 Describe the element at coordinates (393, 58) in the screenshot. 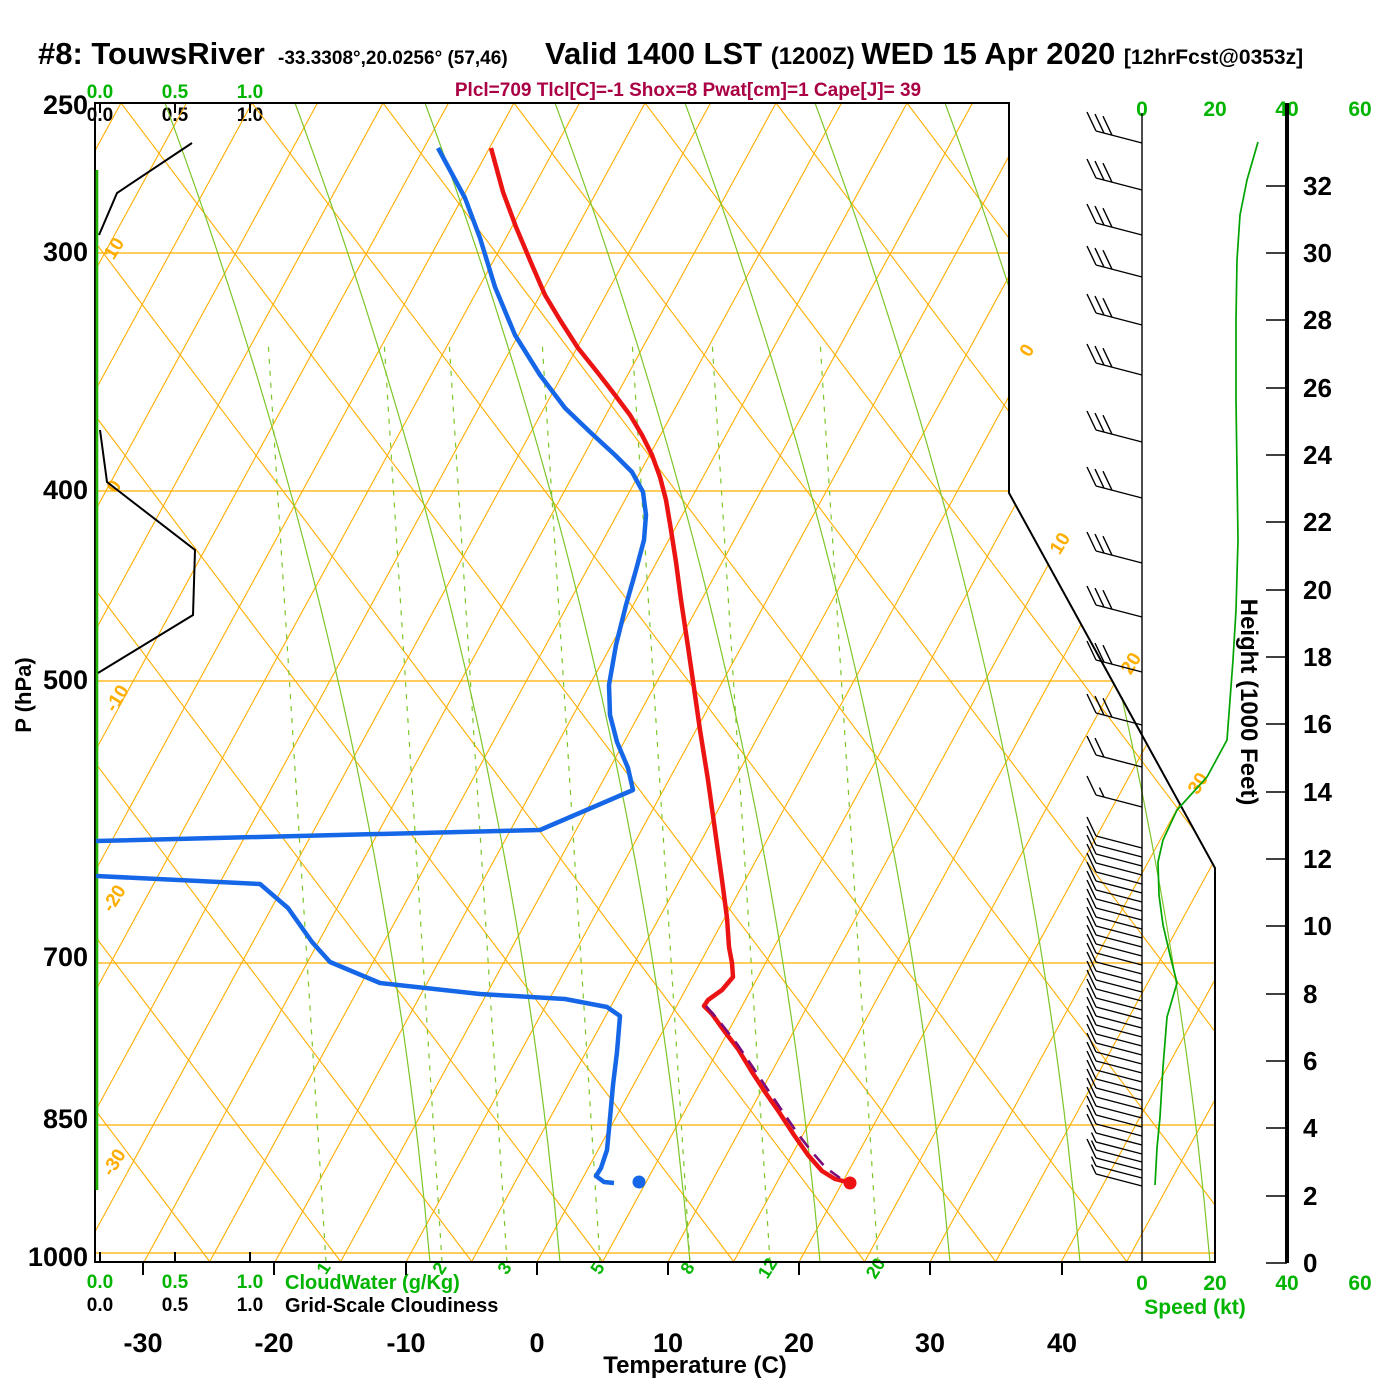

I see `station-coordinates: -33.3308°,20.0256° (57,46)` at that location.